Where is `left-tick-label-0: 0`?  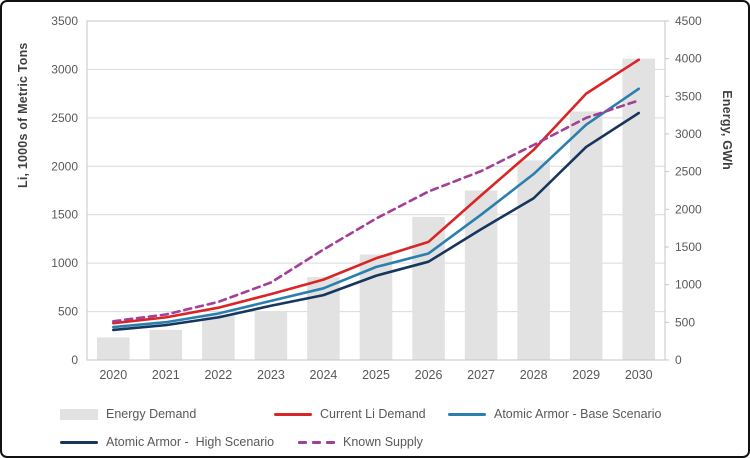
left-tick-label-0: 0 is located at coordinates (74, 360).